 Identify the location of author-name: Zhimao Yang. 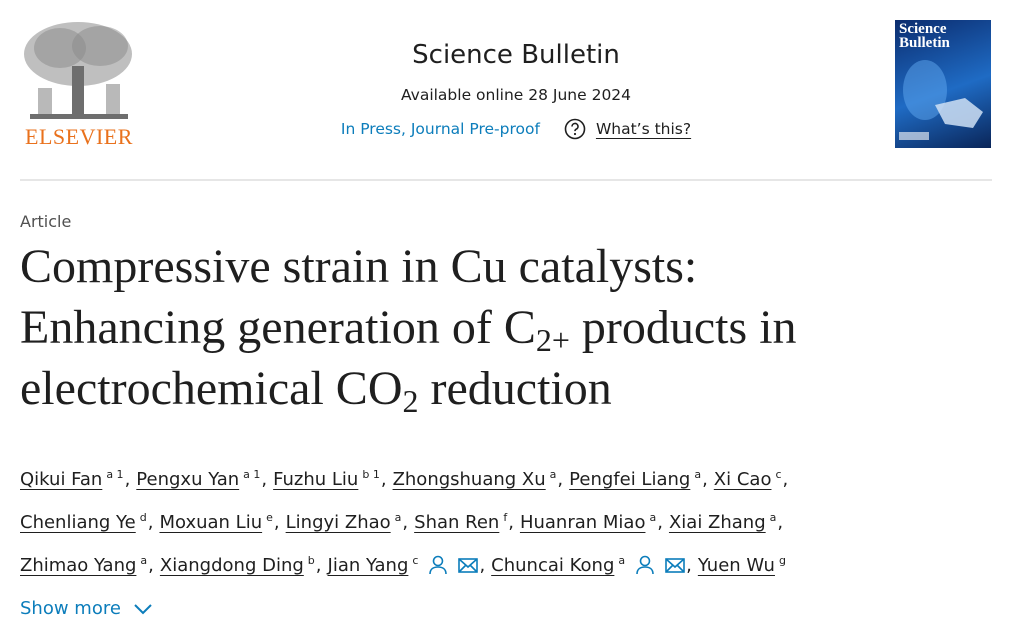
(78, 565).